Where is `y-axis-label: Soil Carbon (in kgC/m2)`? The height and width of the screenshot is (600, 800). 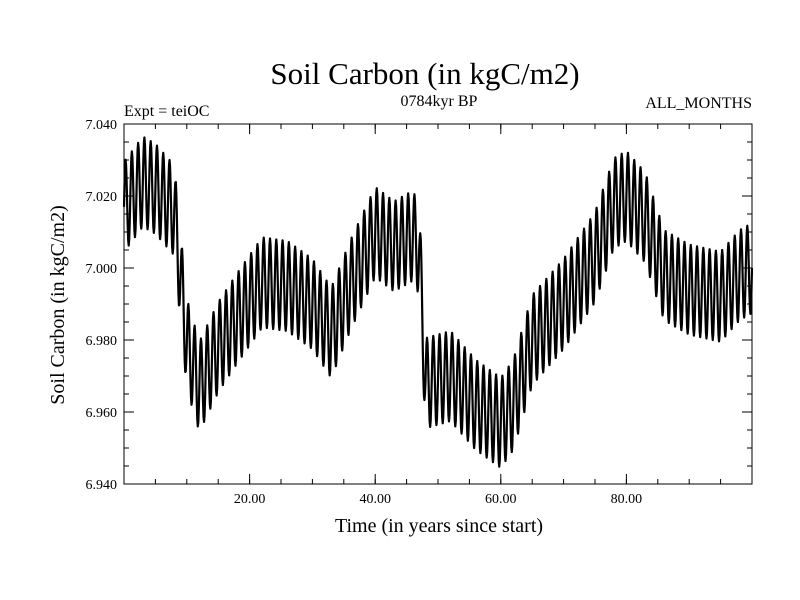
y-axis-label: Soil Carbon (in kgC/m2) is located at coordinates (58, 304).